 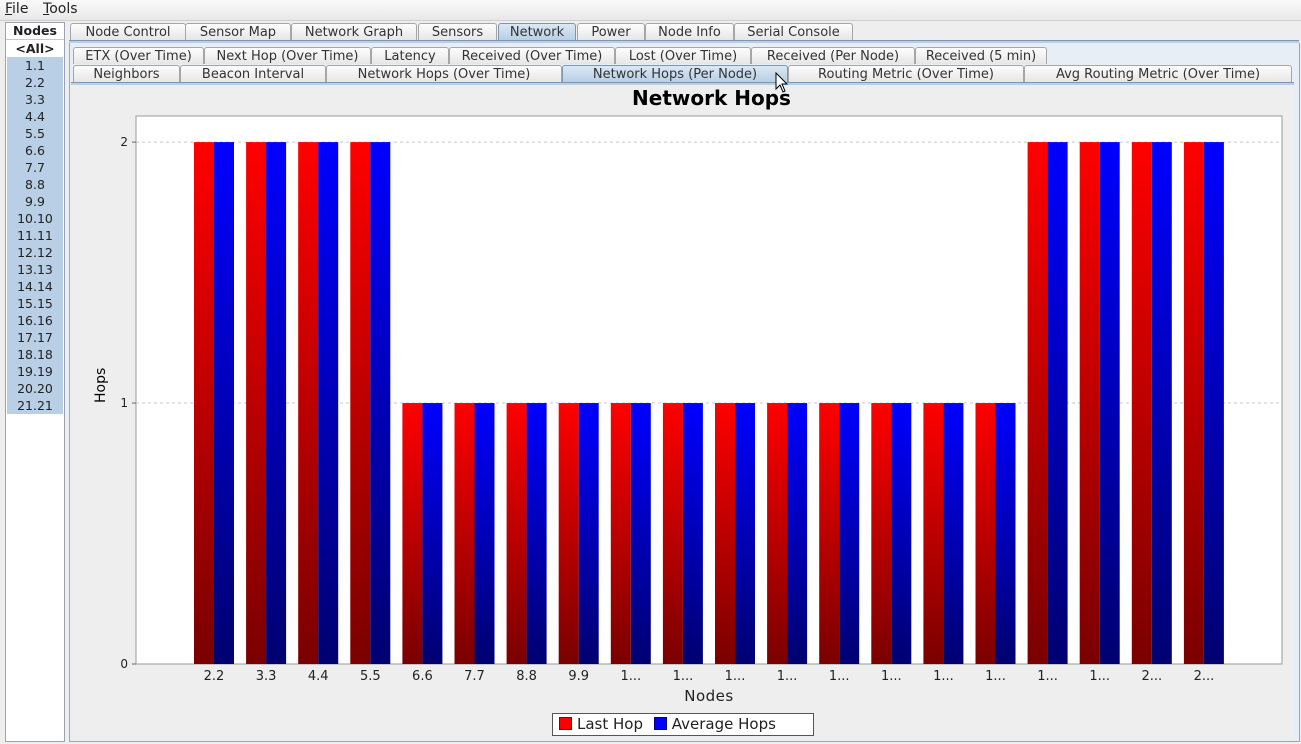 I want to click on subtab-lost-over-time: Lost (Over Time), so click(x=683, y=55).